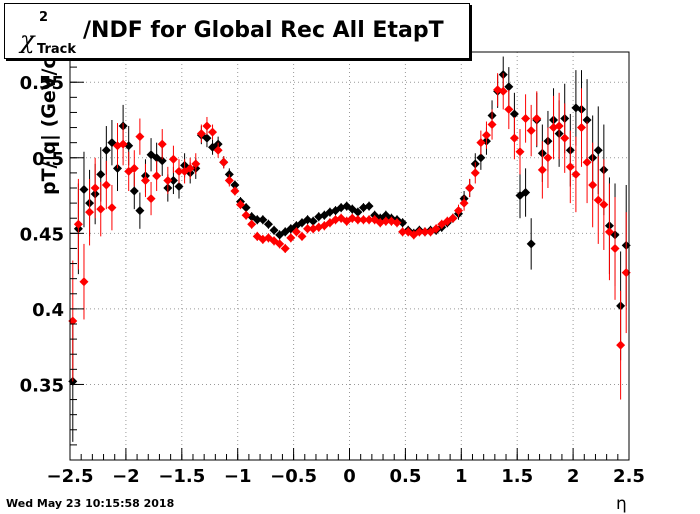 This screenshot has width=700, height=514. What do you see at coordinates (621, 504) in the screenshot?
I see `x-axis-label: η` at bounding box center [621, 504].